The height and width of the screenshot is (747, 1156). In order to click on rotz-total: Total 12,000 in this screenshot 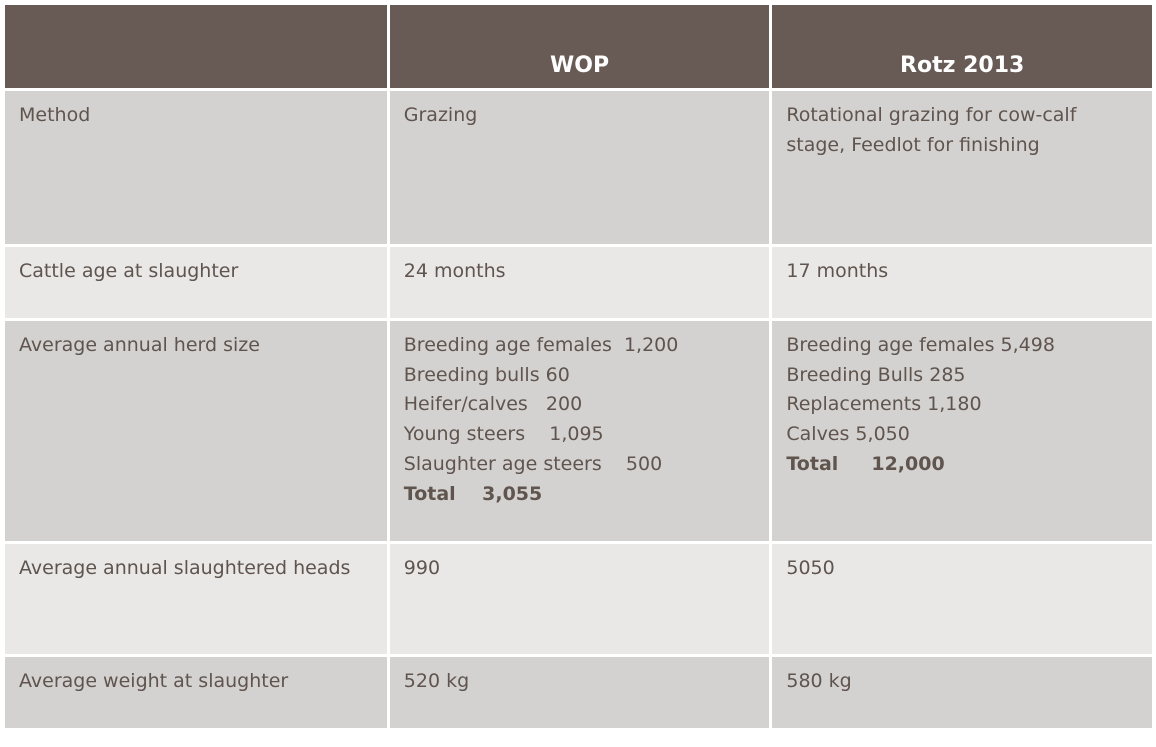, I will do `click(865, 463)`.